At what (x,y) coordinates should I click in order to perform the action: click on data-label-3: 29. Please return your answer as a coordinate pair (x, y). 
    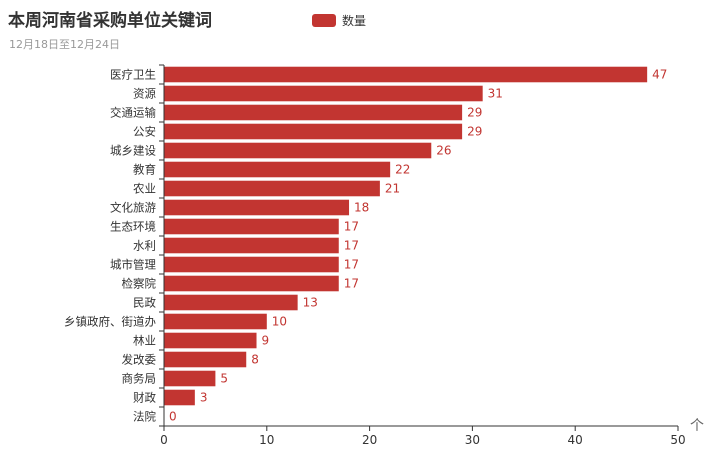
    Looking at the image, I should click on (474, 132).